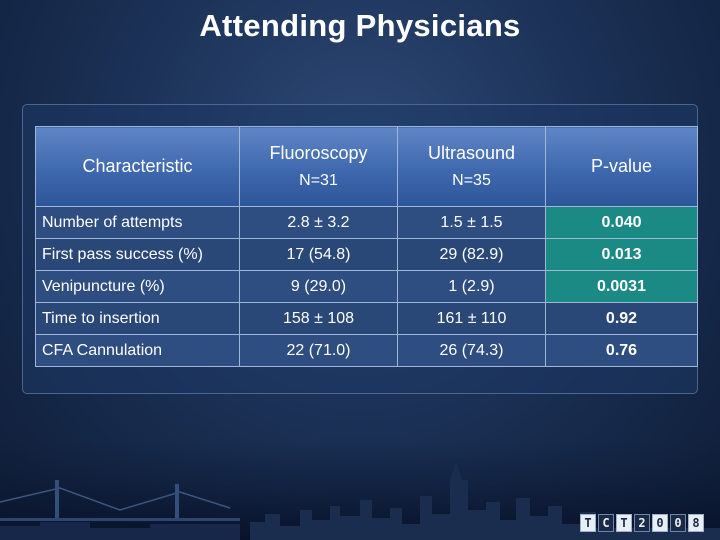  Describe the element at coordinates (471, 153) in the screenshot. I see `header-label: Ultrasound` at that location.